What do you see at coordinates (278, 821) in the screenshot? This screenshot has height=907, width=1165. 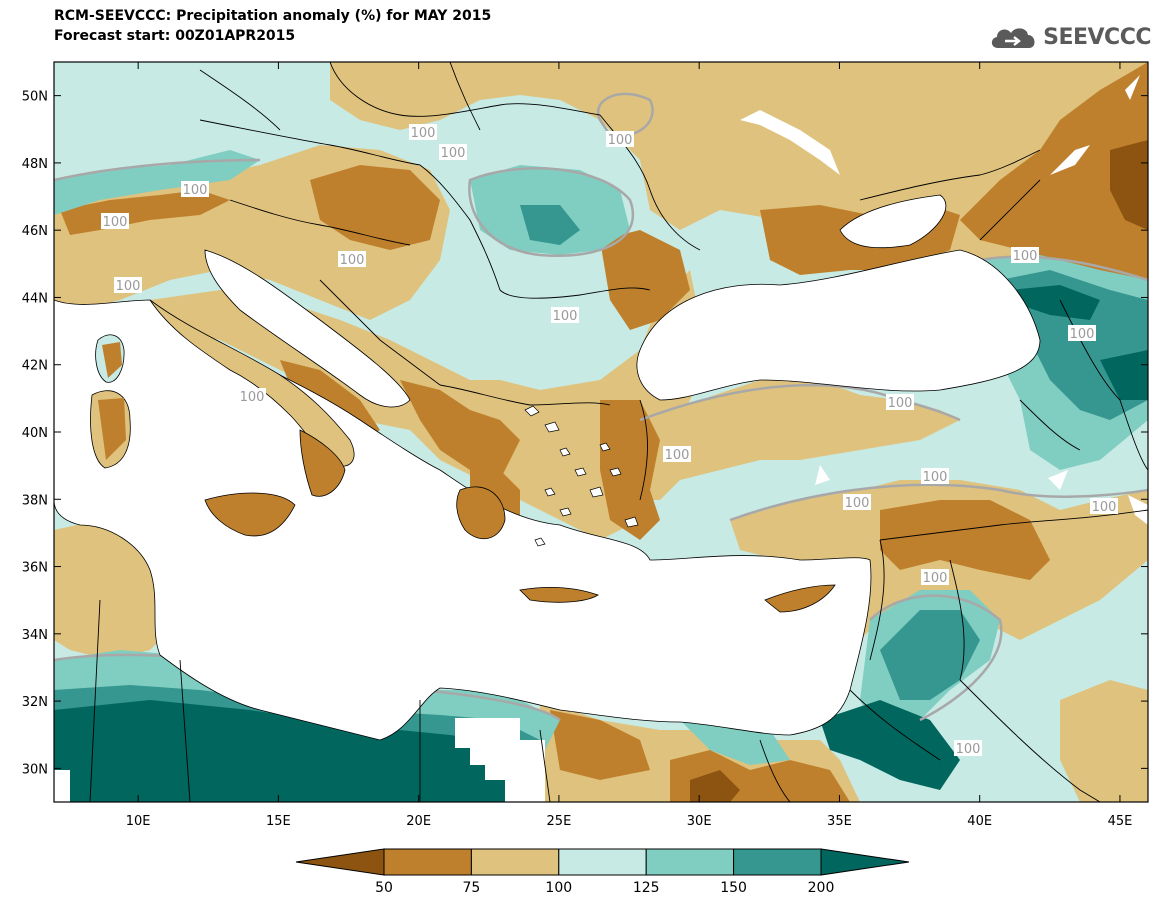 I see `lon-tick-label: 15E` at bounding box center [278, 821].